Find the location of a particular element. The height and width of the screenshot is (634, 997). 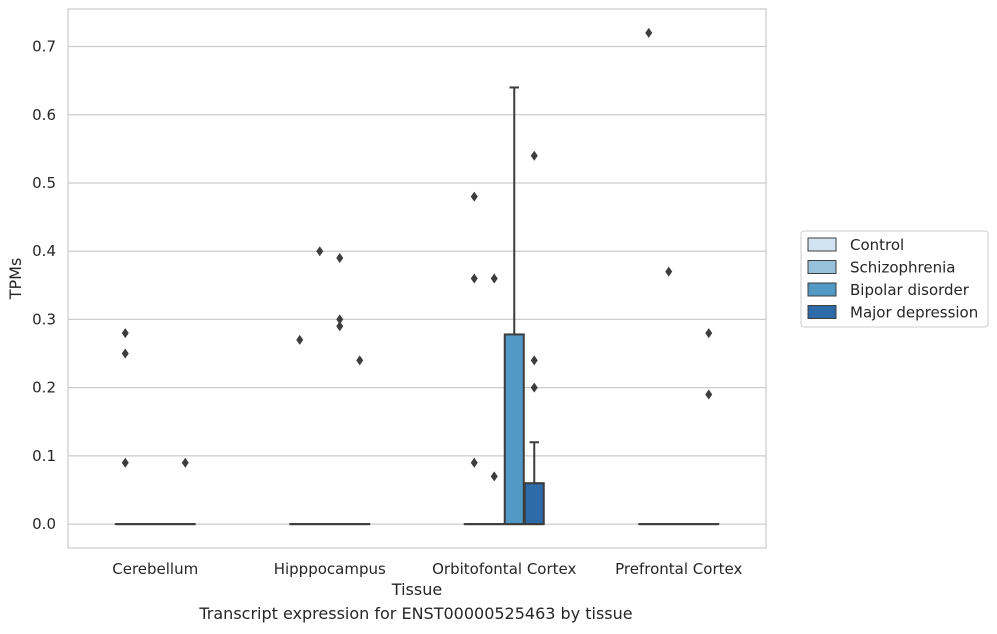

y-tick-label: 0.0 is located at coordinates (44, 524).